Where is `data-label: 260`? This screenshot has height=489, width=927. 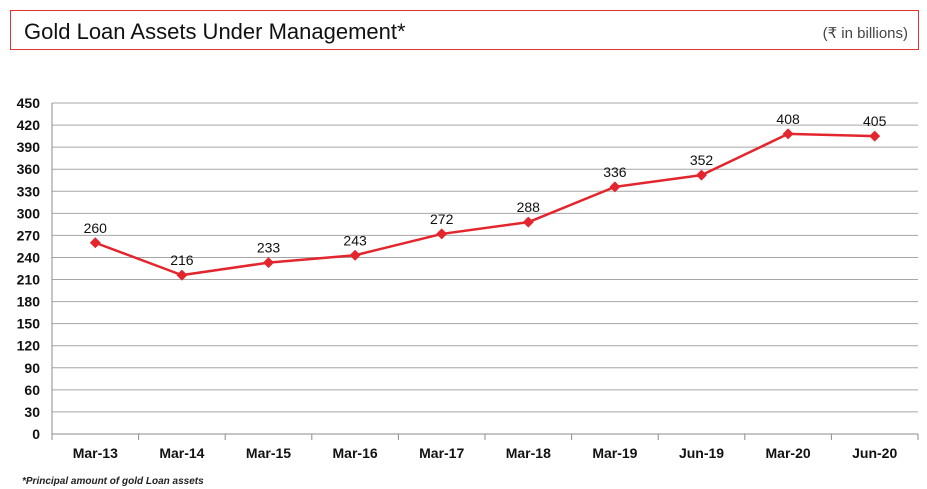
data-label: 260 is located at coordinates (96, 228).